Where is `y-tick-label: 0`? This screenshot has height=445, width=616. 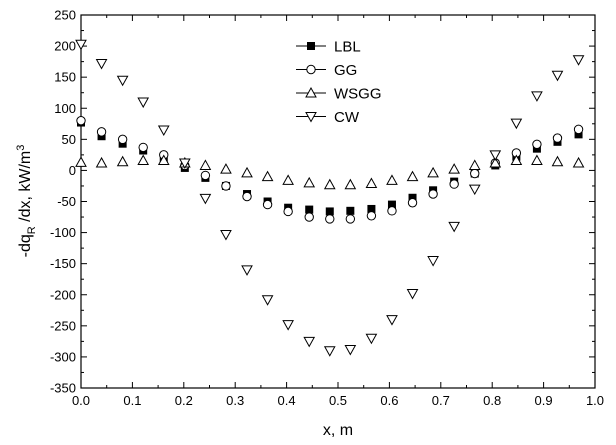 y-tick-label: 0 is located at coordinates (72, 170).